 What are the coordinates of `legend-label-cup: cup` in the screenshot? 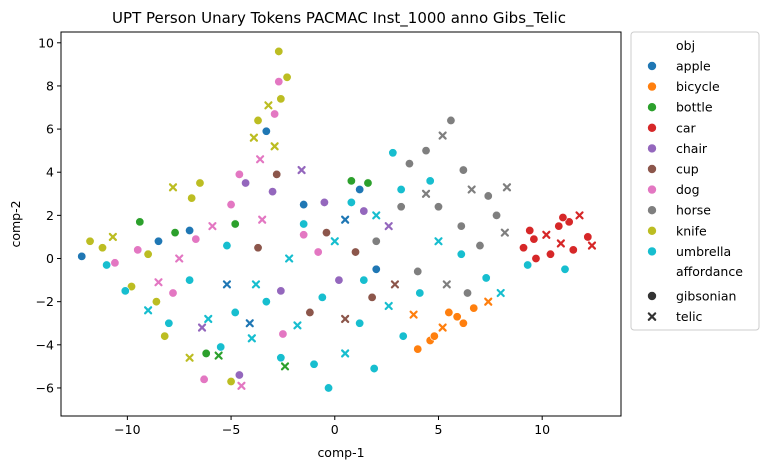 It's located at (687, 169).